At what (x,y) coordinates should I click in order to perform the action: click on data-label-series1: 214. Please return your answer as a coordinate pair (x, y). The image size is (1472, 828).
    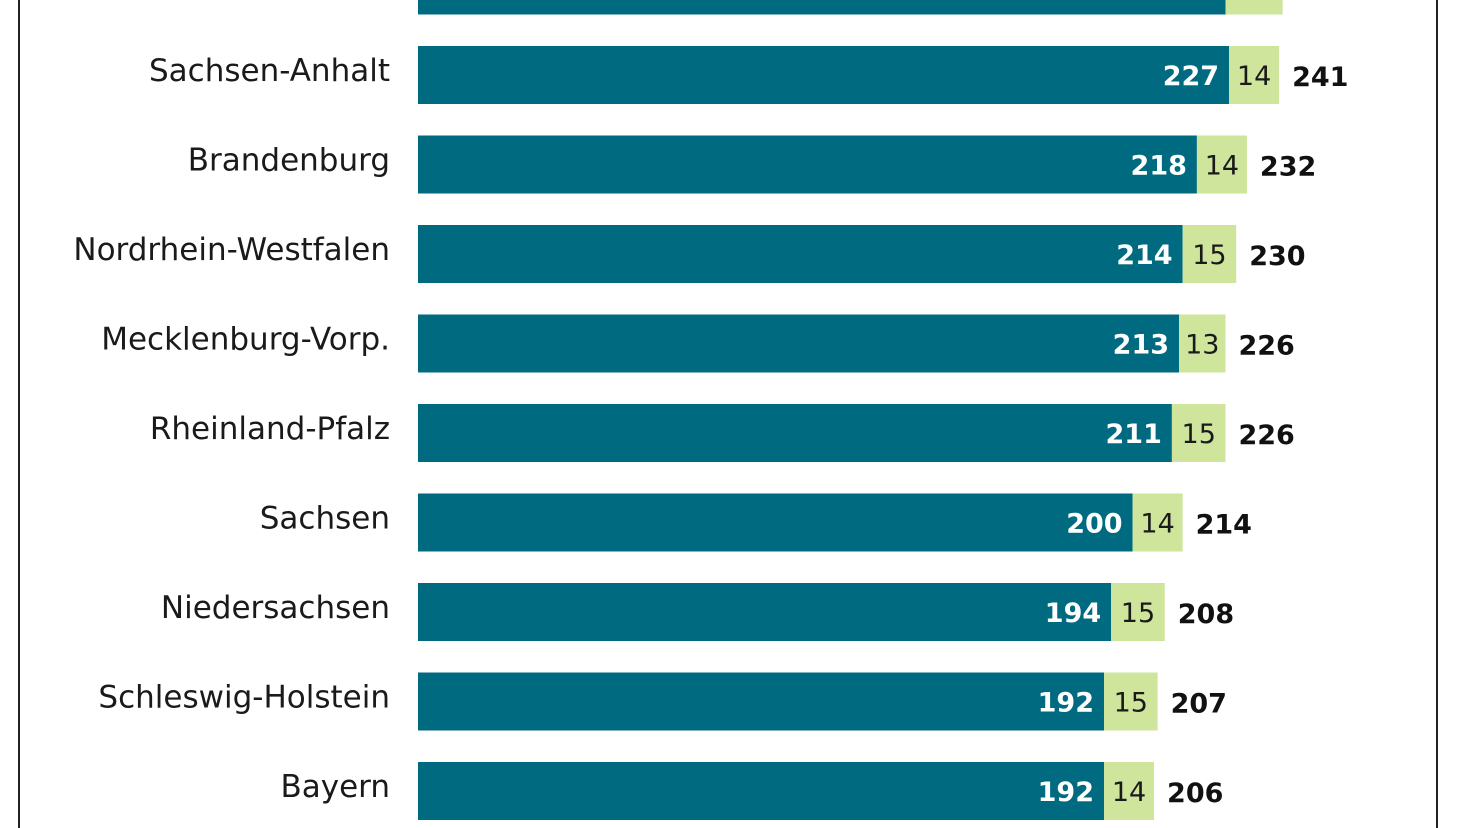
    Looking at the image, I should click on (1144, 255).